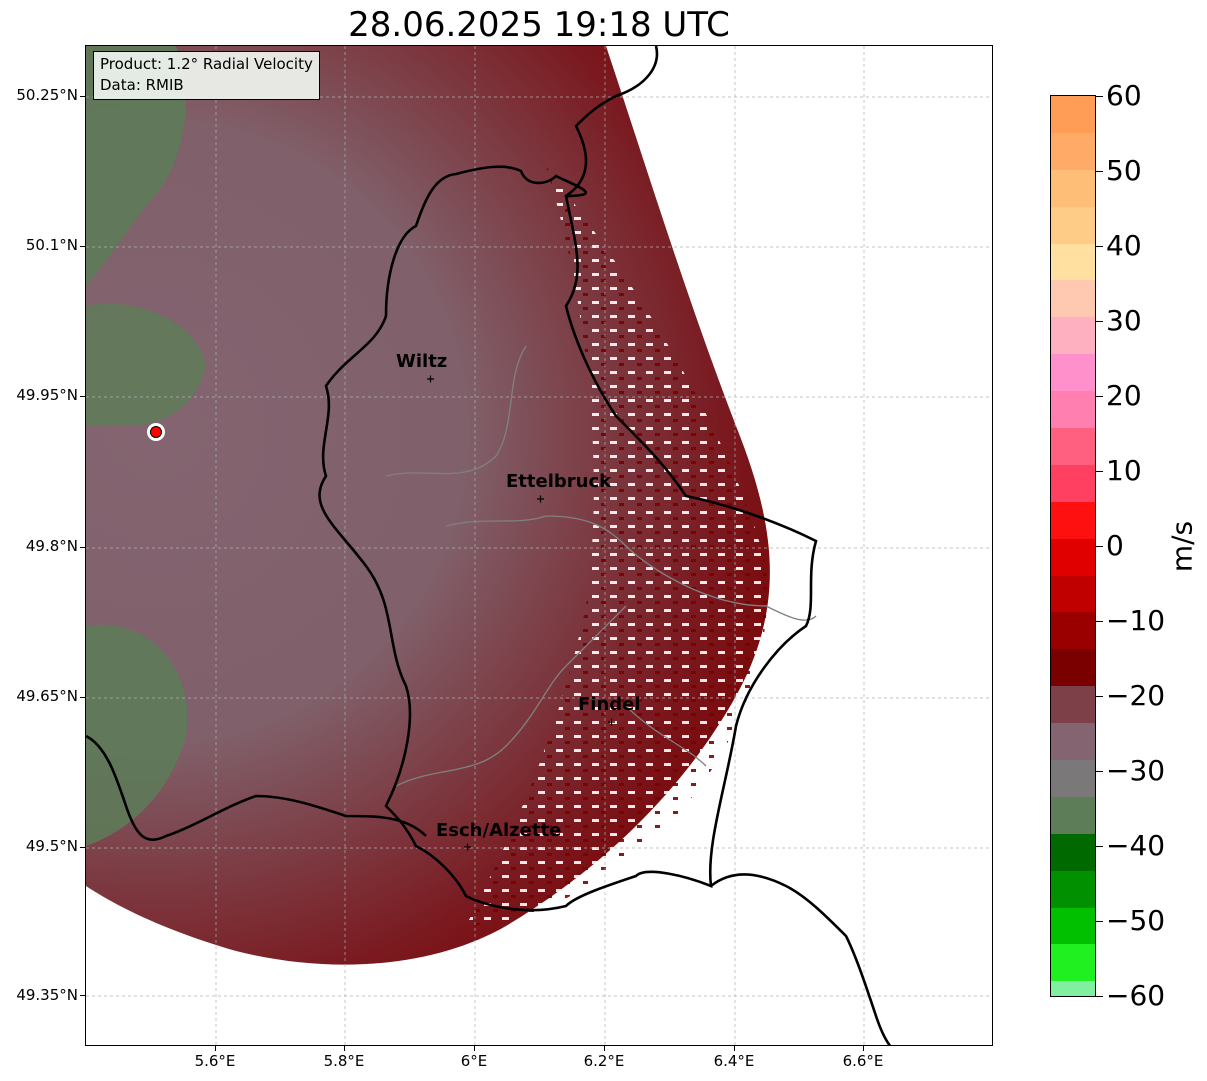 This screenshot has height=1081, width=1207. Describe the element at coordinates (863, 1061) in the screenshot. I see `lon-tick-label: 6.6°E` at that location.